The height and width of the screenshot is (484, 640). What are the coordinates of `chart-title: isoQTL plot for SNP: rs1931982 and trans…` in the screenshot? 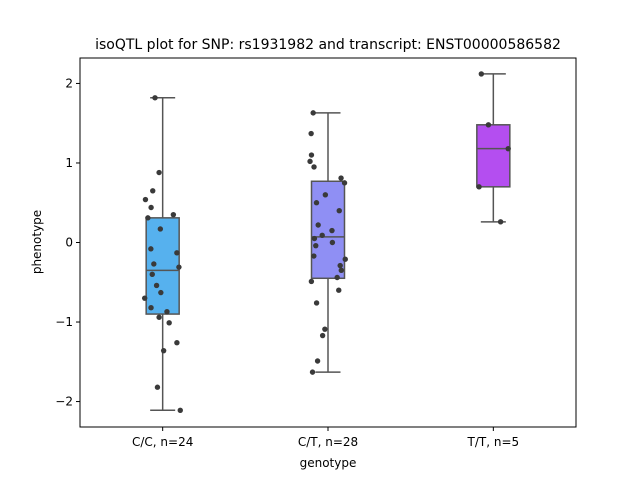 It's located at (328, 45).